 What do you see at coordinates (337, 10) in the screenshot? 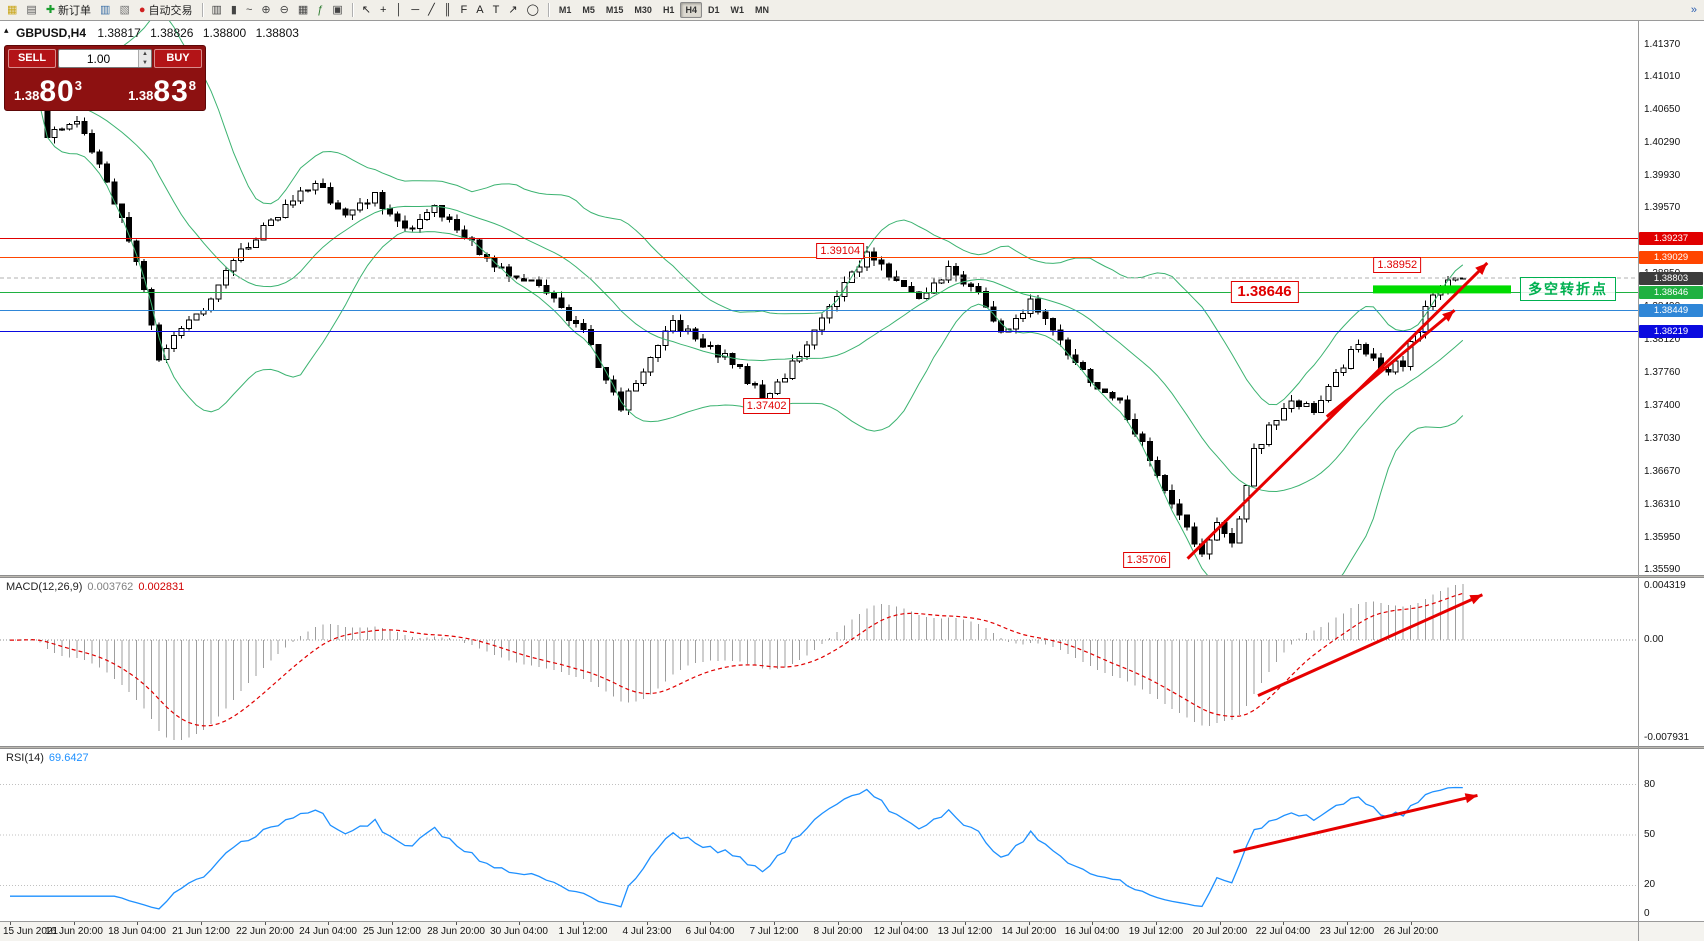
I see `templates-button: ▣` at bounding box center [337, 10].